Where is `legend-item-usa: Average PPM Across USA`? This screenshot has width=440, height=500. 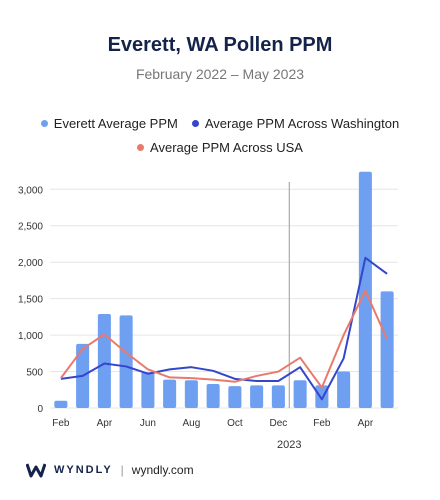
legend-item-usa: Average PPM Across USA is located at coordinates (220, 147).